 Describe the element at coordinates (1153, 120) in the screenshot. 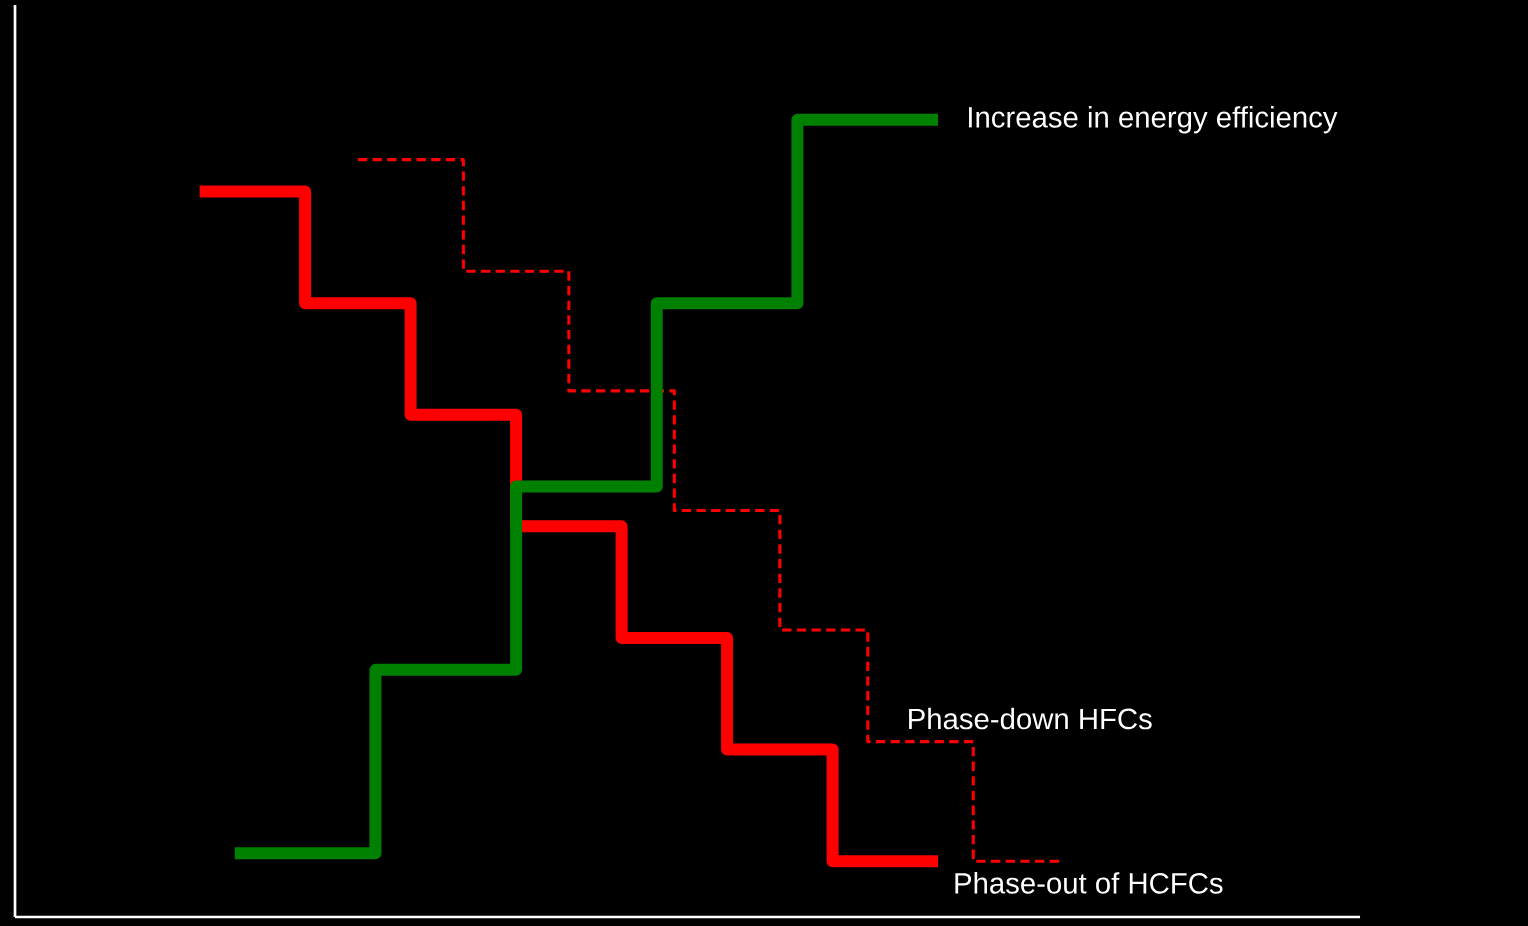

I see `series-label: Increase in energy efficiency` at that location.